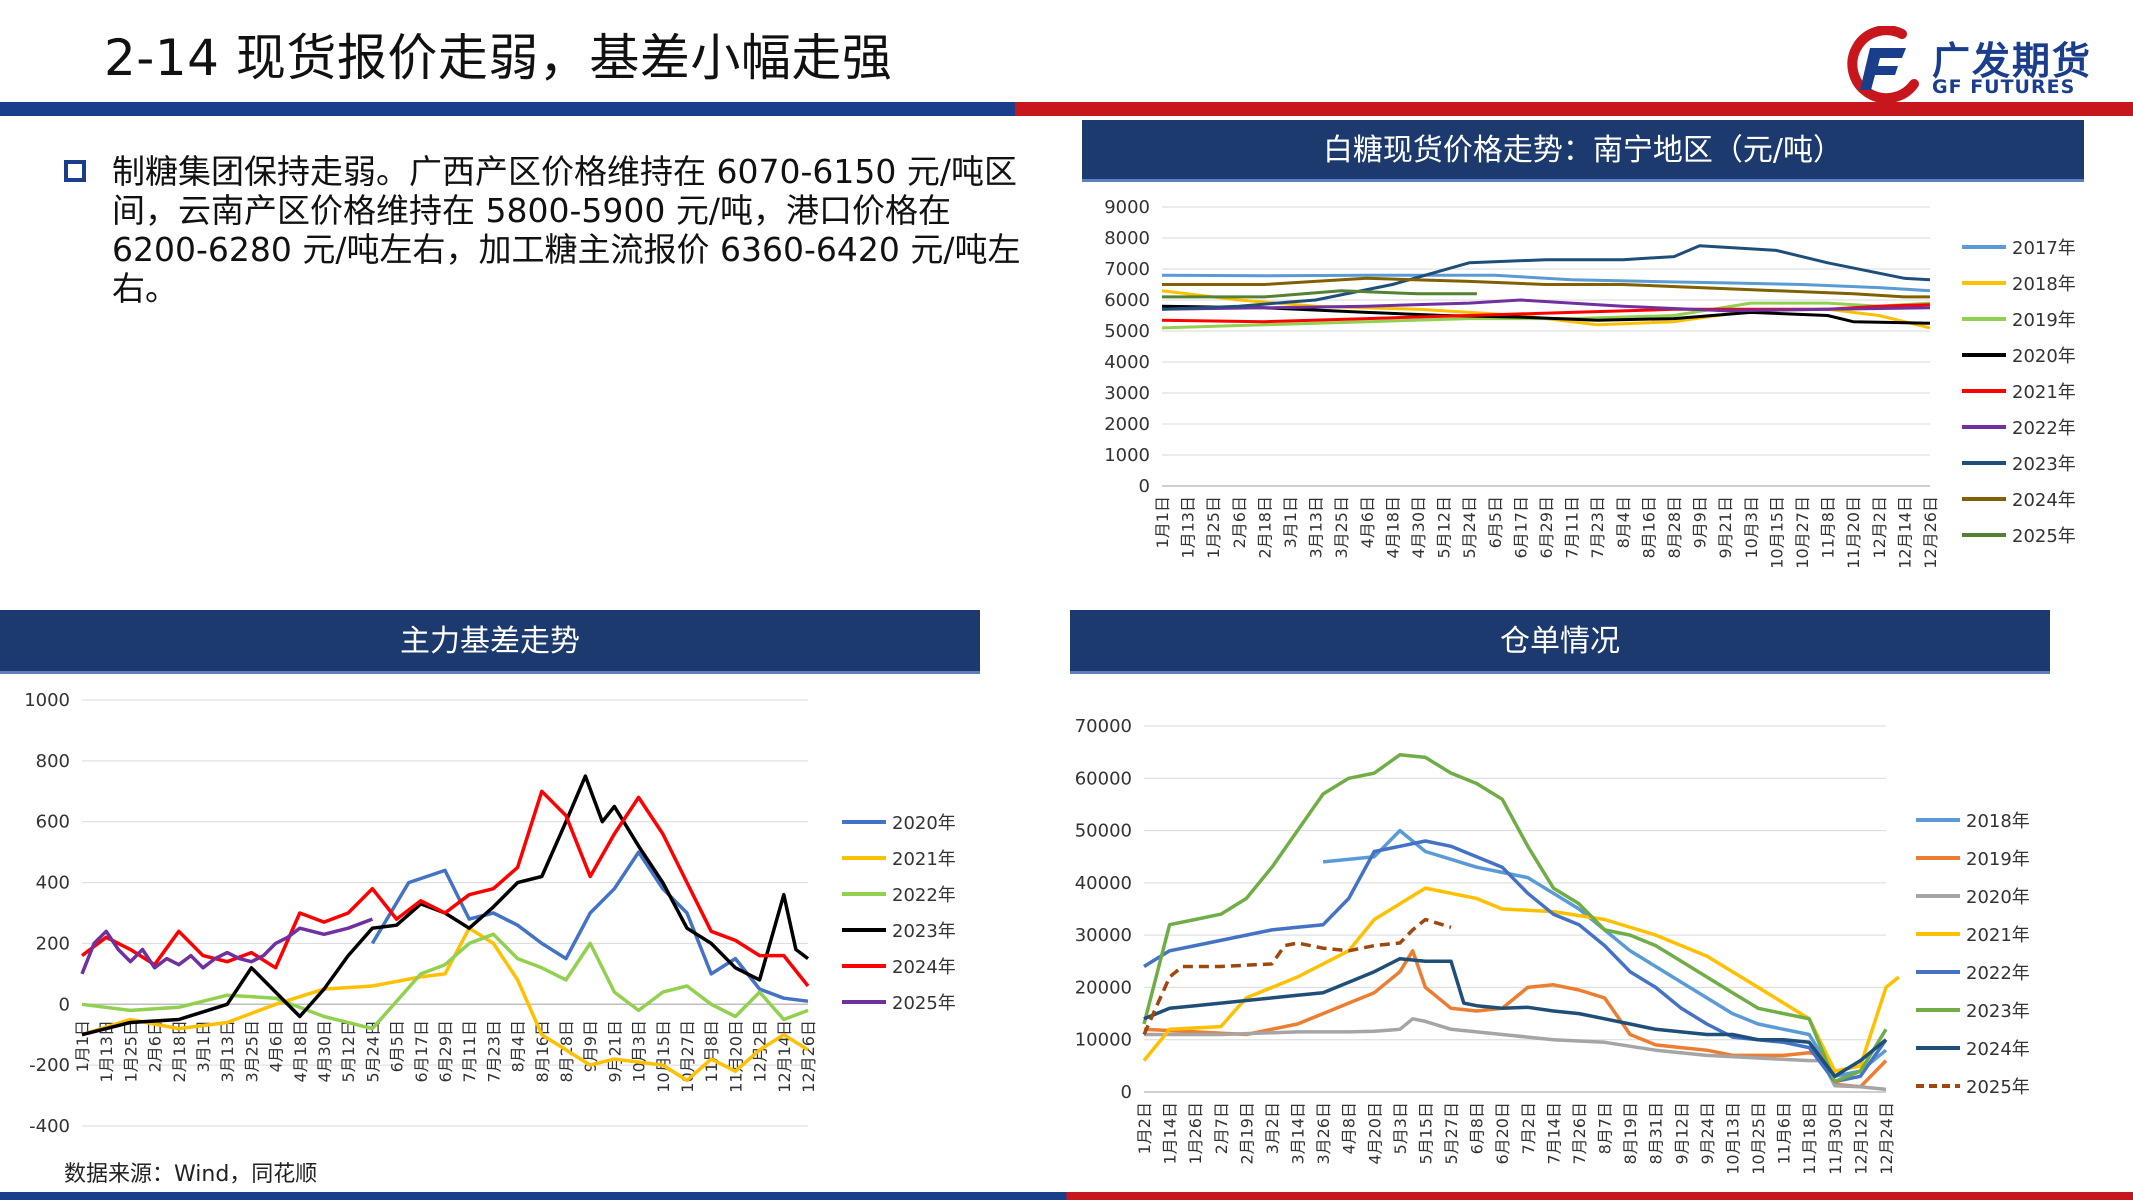 The height and width of the screenshot is (1200, 2133). Describe the element at coordinates (1758, 1138) in the screenshot. I see `x-tick-label: 10月25日` at that location.